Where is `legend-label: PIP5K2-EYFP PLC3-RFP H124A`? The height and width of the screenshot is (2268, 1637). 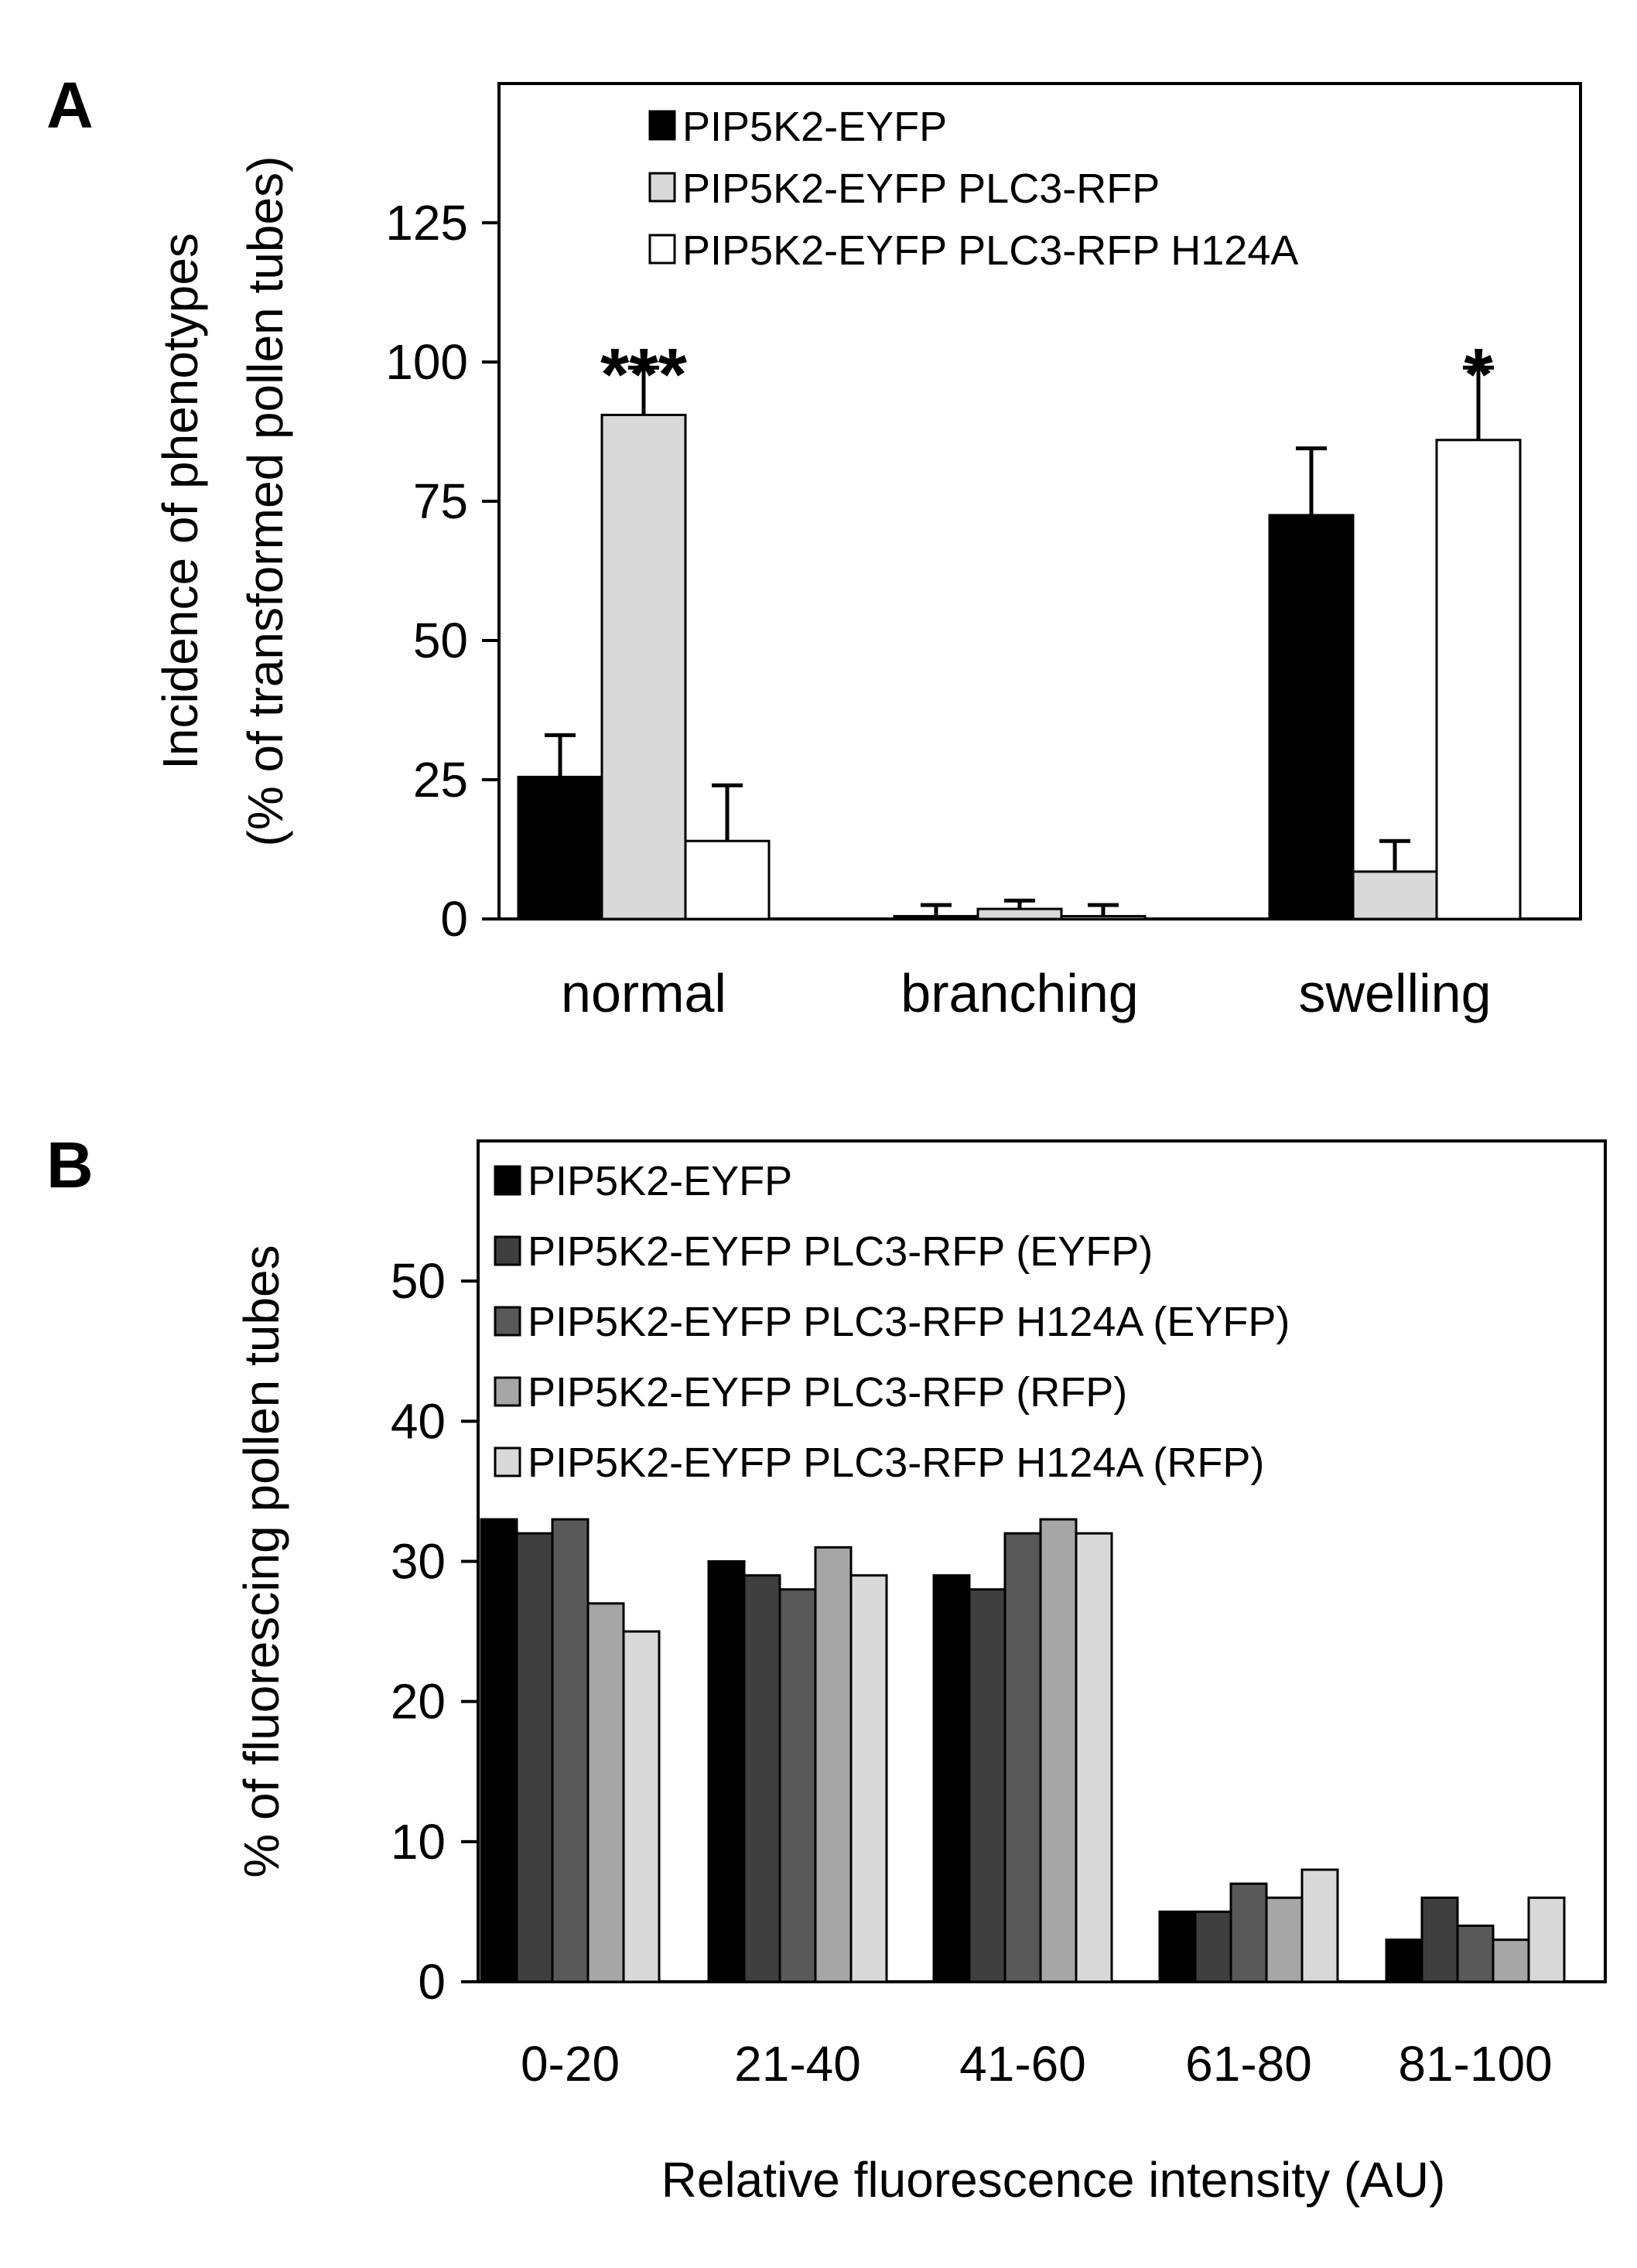
legend-label: PIP5K2-EYFP PLC3-RFP H124A is located at coordinates (990, 251).